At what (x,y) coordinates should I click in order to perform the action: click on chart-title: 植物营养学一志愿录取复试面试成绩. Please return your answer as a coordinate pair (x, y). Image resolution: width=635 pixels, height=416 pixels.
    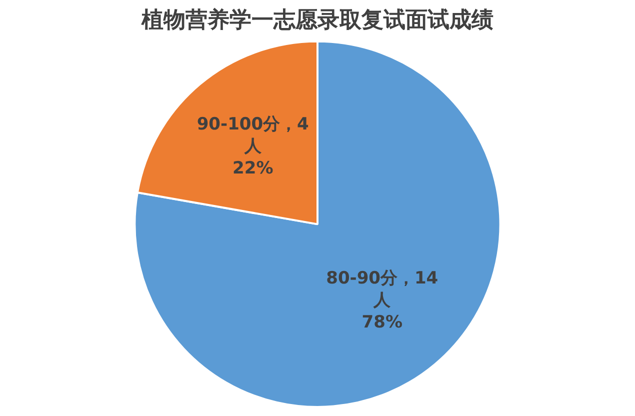
    Looking at the image, I should click on (317, 19).